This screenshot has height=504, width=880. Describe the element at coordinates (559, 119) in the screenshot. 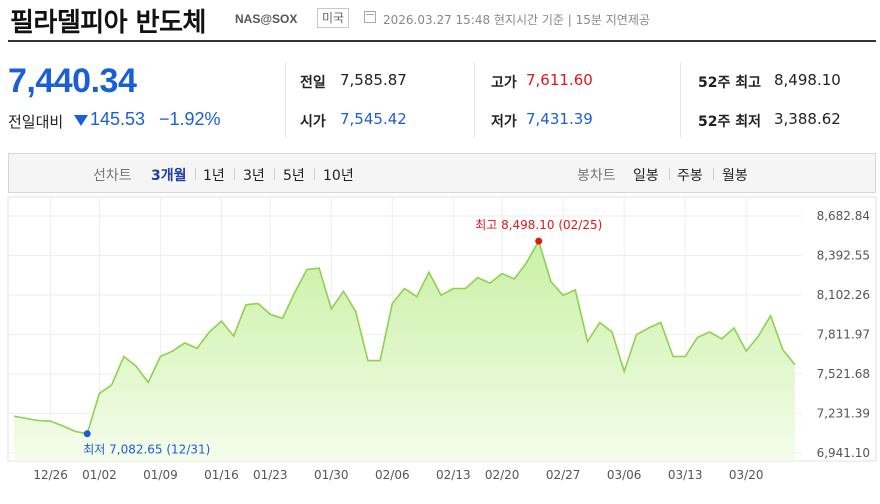

I see `low-value: 7,431.39` at that location.